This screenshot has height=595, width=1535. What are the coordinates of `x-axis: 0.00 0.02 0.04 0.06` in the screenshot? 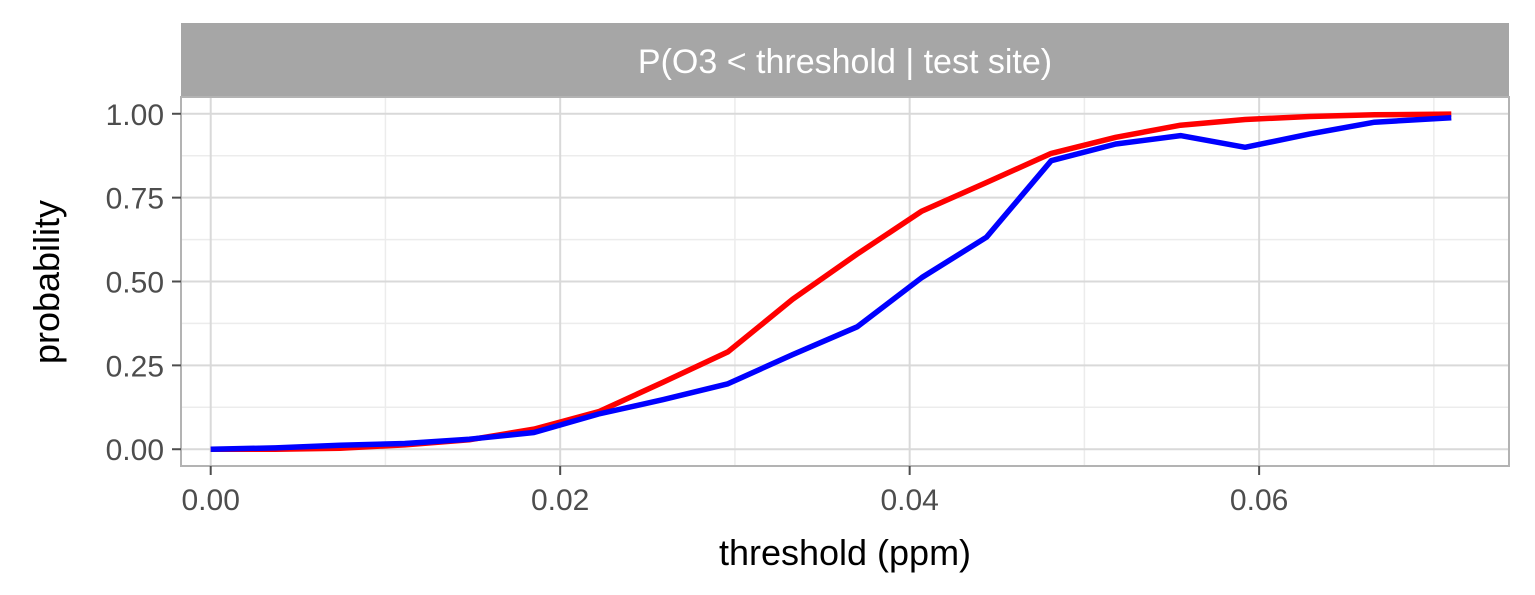 It's located at (735, 491).